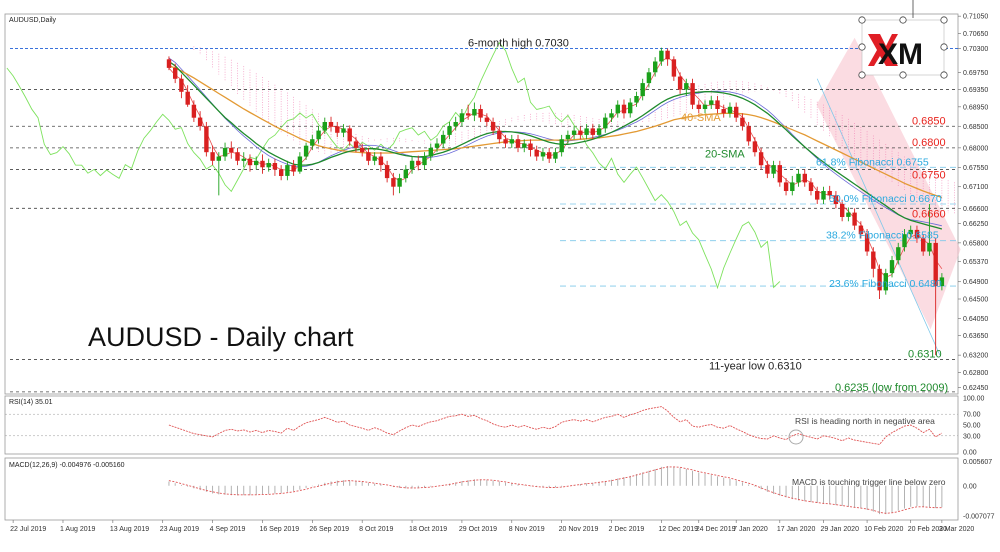 This screenshot has height=552, width=1000. I want to click on x-tick-label: 20 Nov 2019, so click(579, 529).